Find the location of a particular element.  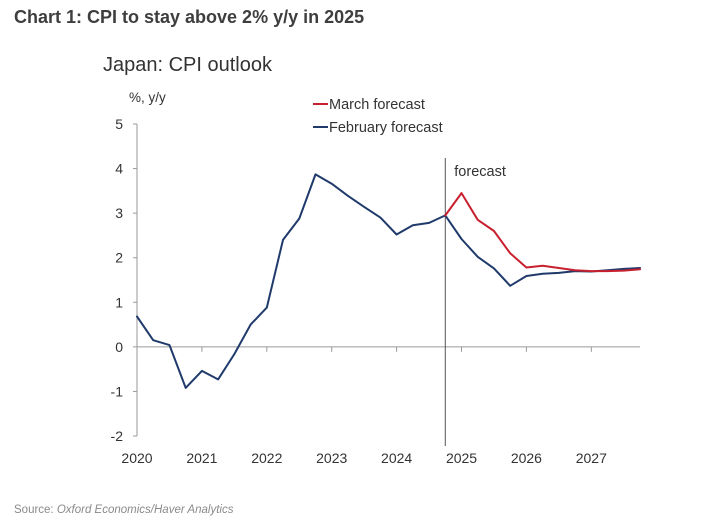

y-axis-label: %, y/y is located at coordinates (147, 97).